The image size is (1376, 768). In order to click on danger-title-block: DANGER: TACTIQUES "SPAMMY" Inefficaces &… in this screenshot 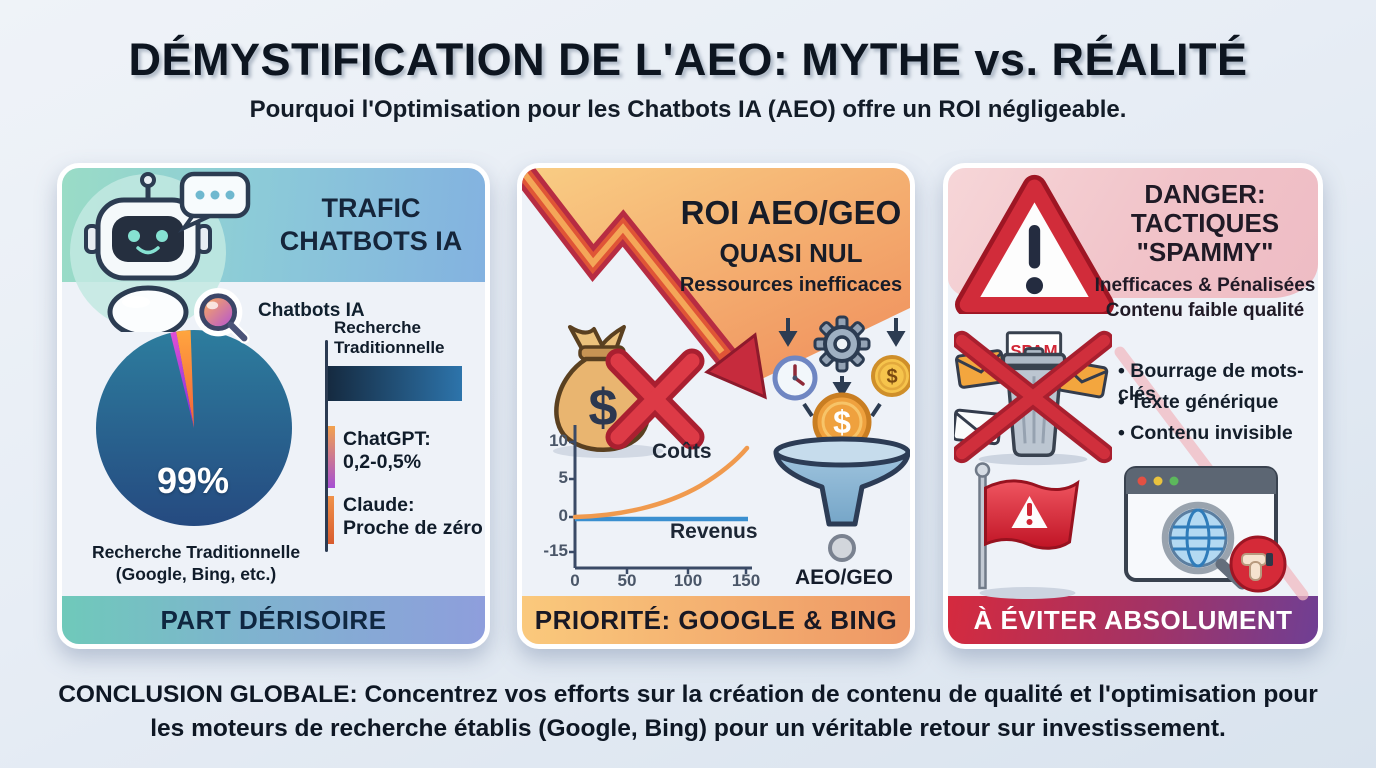, I will do `click(1203, 251)`.